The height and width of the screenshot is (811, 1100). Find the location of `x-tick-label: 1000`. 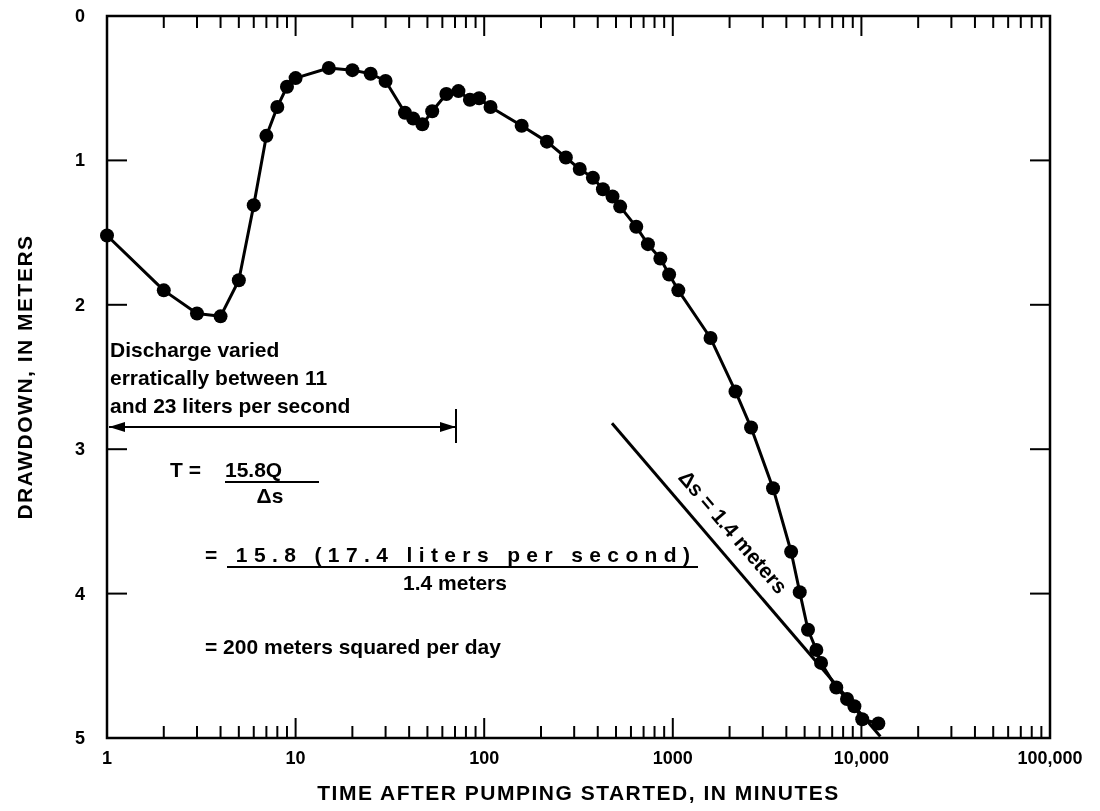

x-tick-label: 1000 is located at coordinates (672, 758).